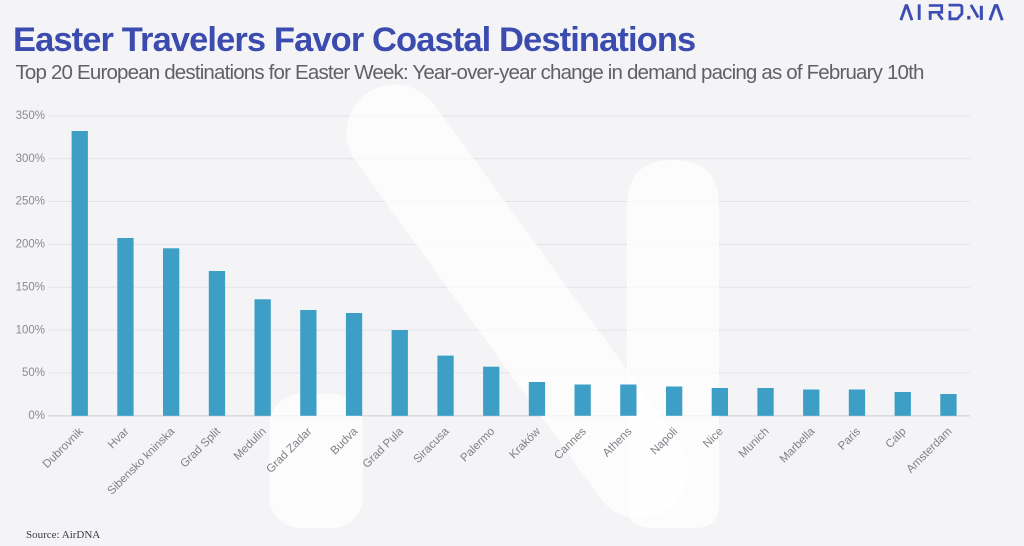 This screenshot has height=546, width=1024. Describe the element at coordinates (63, 447) in the screenshot. I see `svg-text: Dubrovnik` at that location.